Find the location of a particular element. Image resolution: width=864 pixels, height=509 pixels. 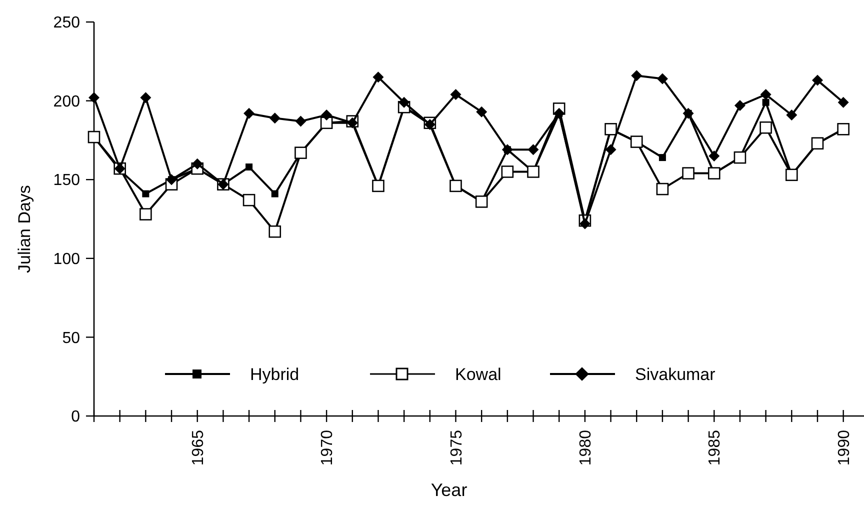

x-tick-label: 1975 is located at coordinates (457, 448).